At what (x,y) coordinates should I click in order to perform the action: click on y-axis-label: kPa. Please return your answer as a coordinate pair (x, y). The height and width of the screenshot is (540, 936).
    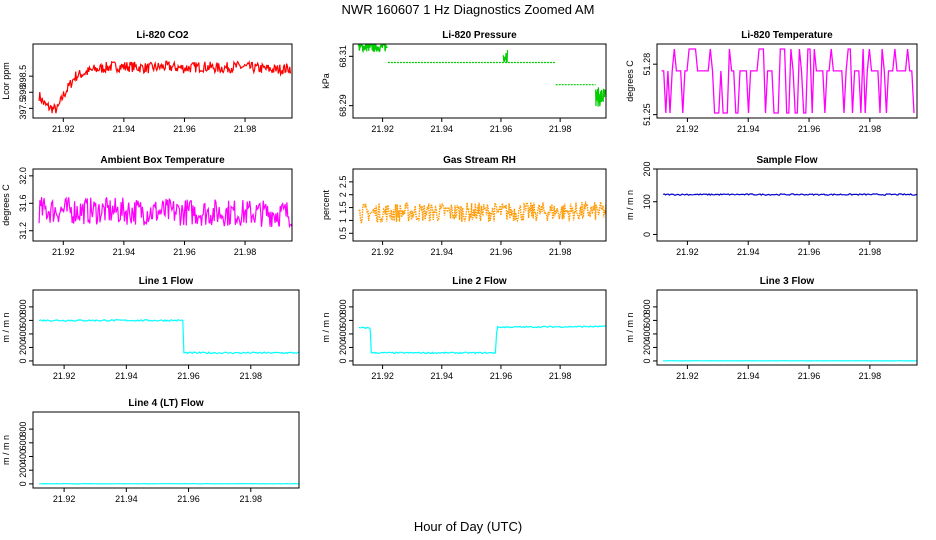
    Looking at the image, I should click on (326, 81).